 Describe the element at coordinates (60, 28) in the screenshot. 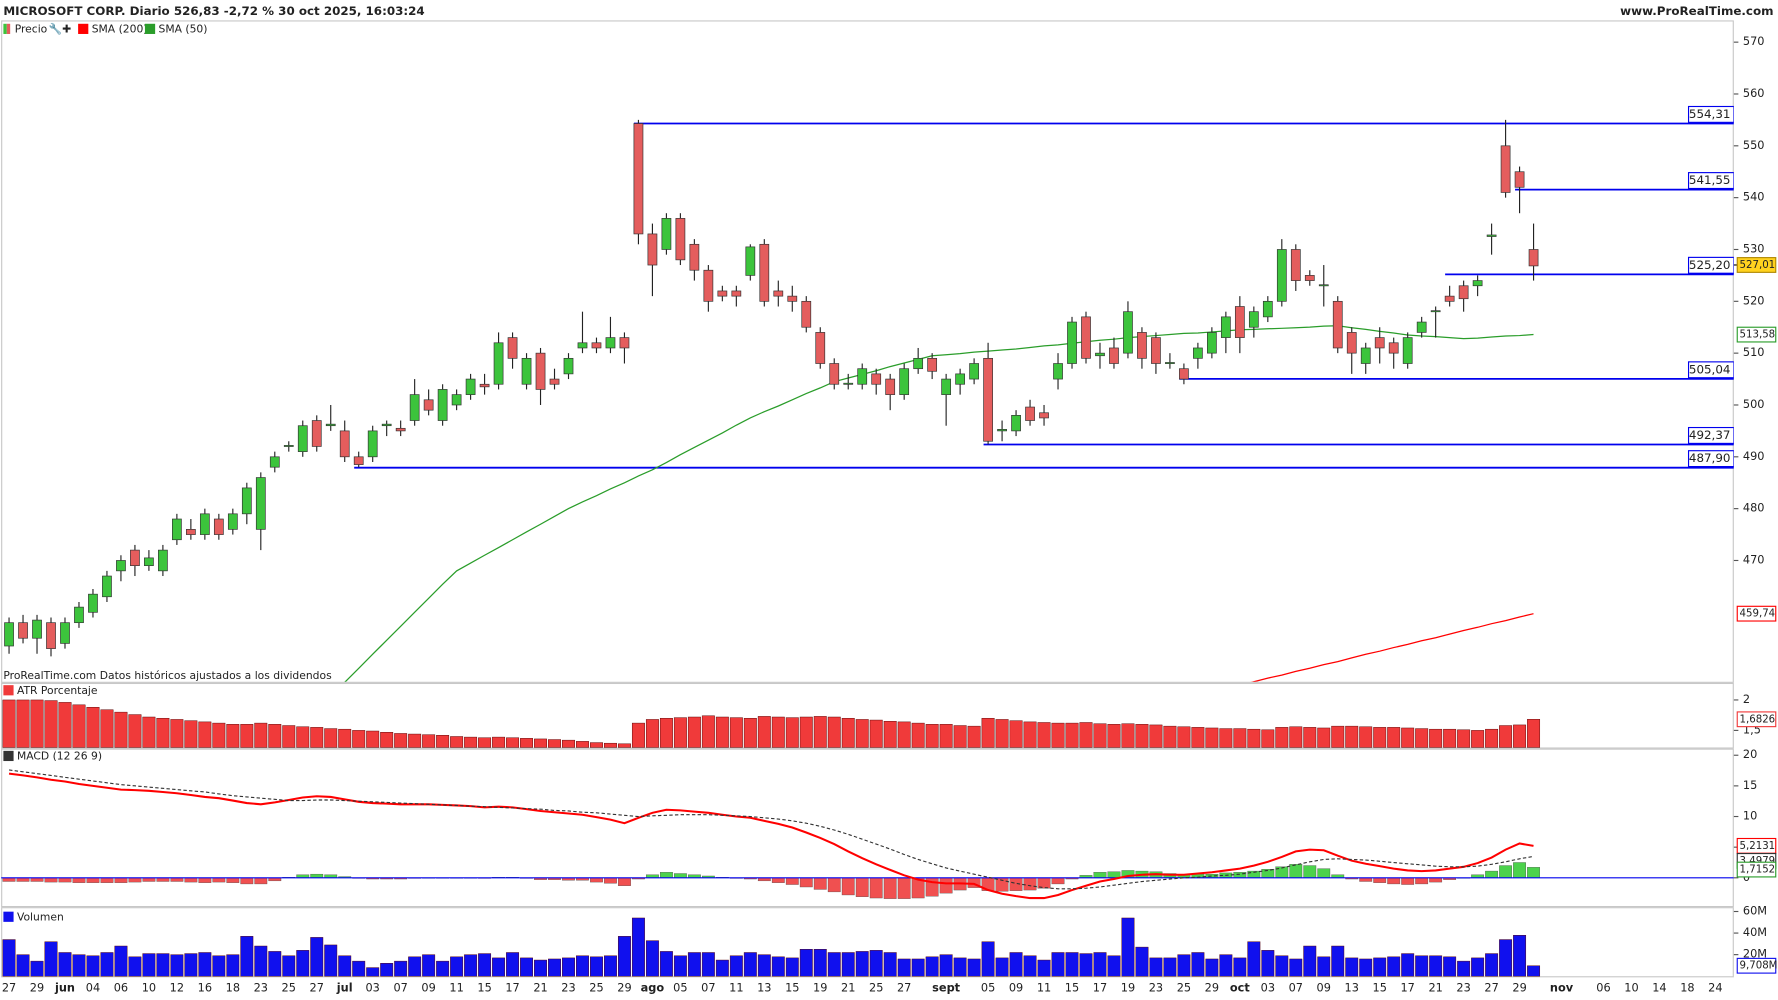

I see `legend-tool: 🔧✚` at that location.